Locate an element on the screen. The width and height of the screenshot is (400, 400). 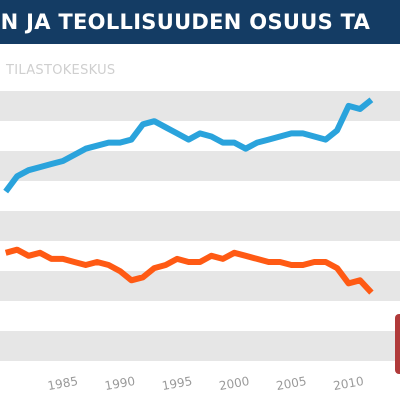
title-bar: EN JA TEOLLISUUDEN OSUUS TA is located at coordinates (200, 22).